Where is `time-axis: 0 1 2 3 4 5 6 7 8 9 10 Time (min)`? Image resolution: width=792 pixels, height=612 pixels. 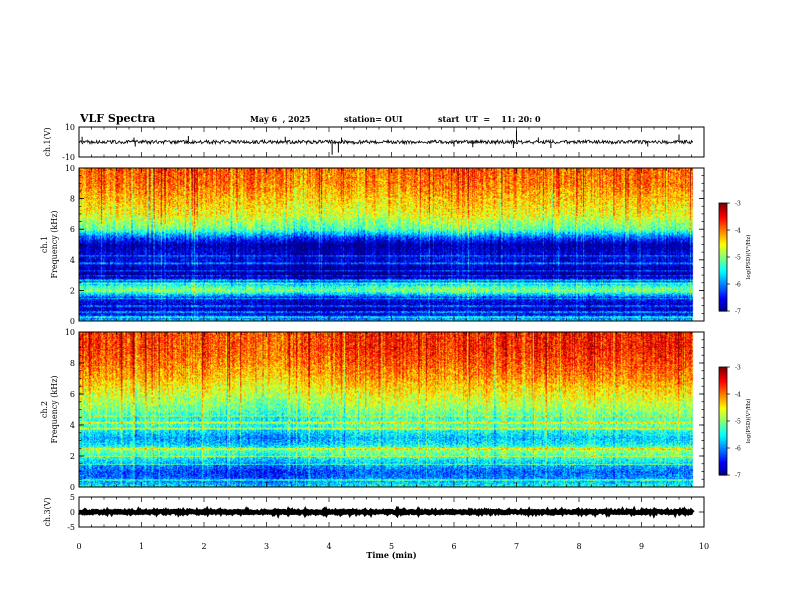 time-axis: 0 1 2 3 4 5 6 7 8 9 10 Time (min) is located at coordinates (392, 551).